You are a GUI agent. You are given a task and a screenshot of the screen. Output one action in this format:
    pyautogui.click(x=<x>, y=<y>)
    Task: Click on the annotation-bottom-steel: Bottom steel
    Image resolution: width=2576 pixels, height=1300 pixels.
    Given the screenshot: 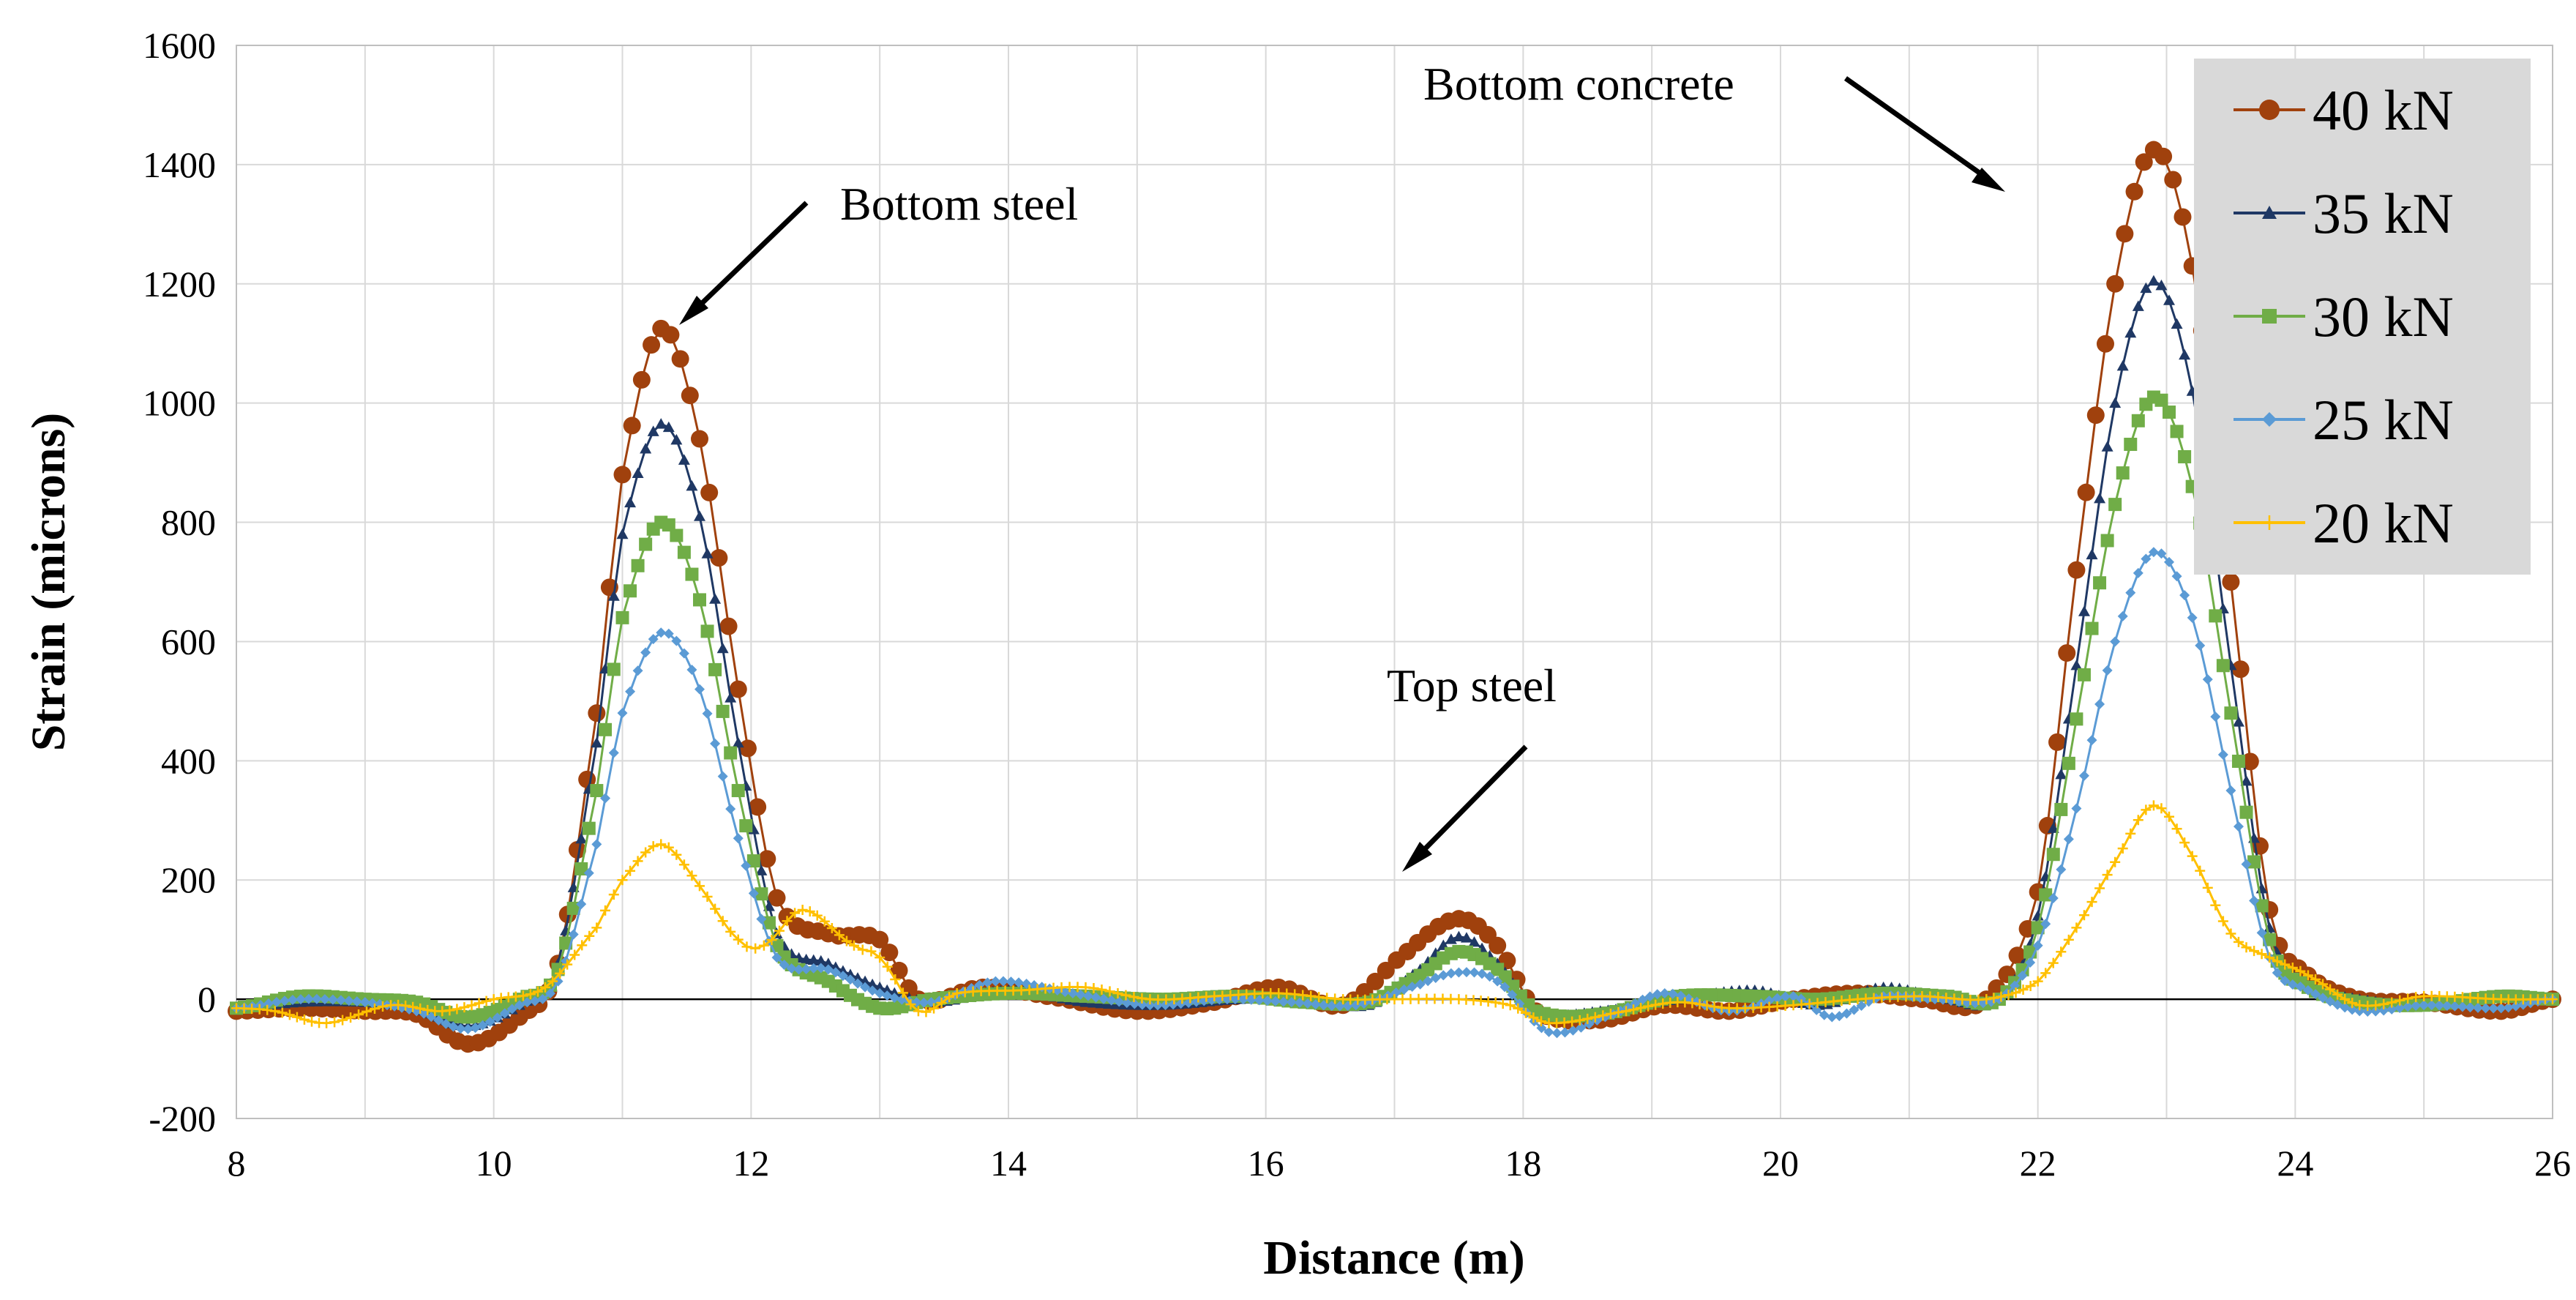 What is the action you would take?
    pyautogui.click(x=959, y=204)
    